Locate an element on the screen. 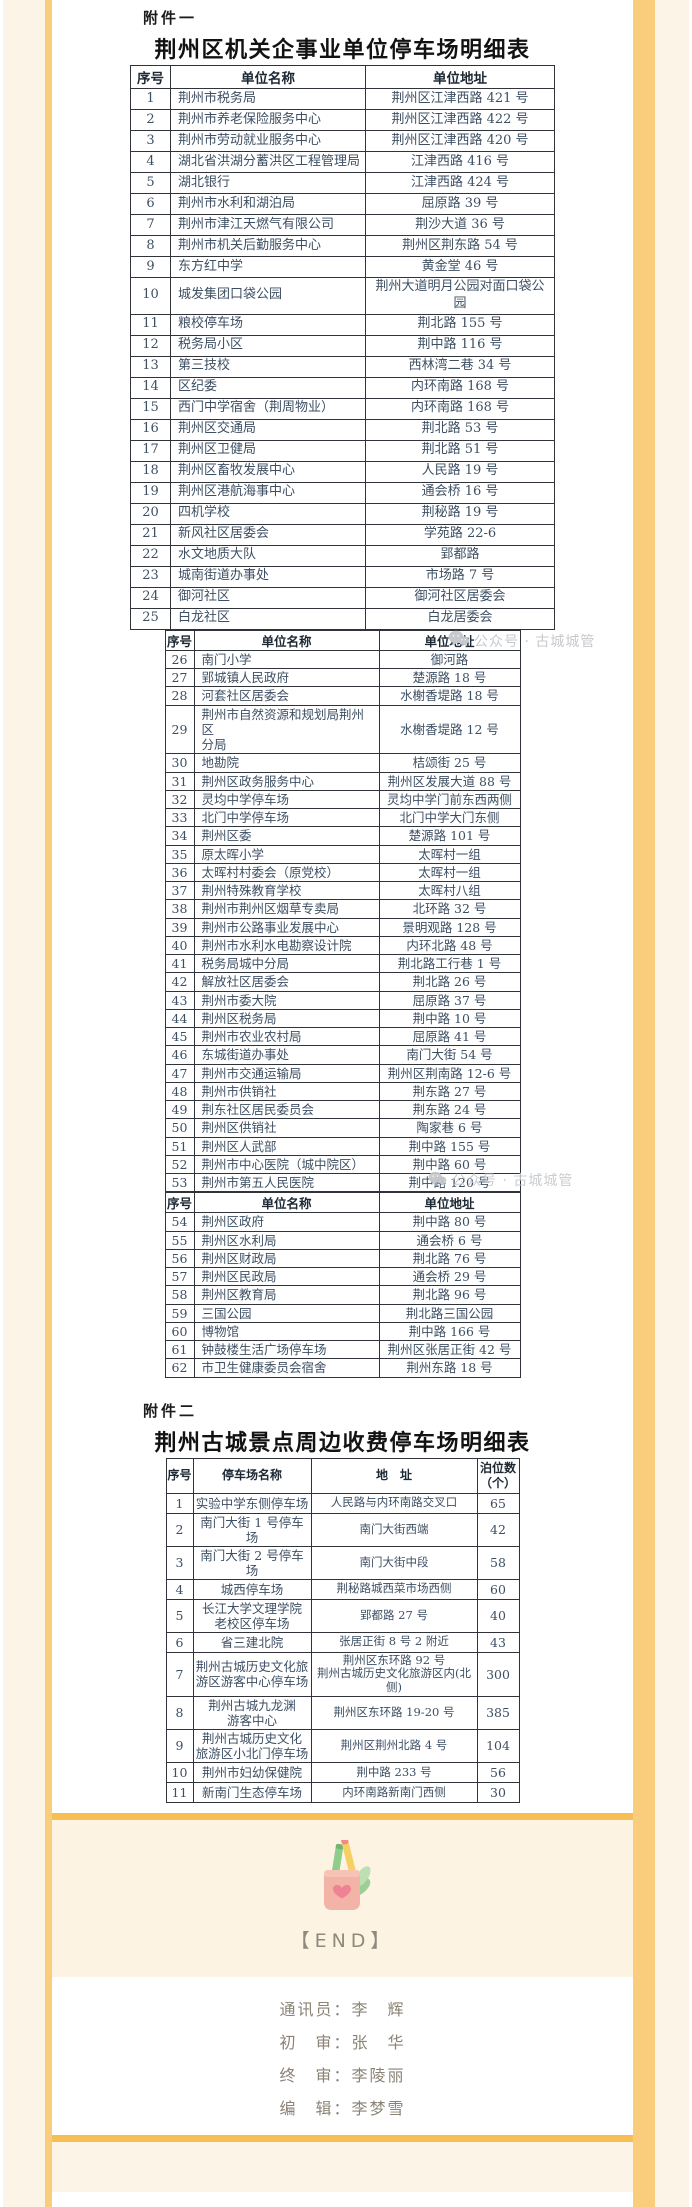 This screenshot has height=2207, width=692. table-row: 2 南门大街 1 号停车场 南门大街西端 42 is located at coordinates (342, 1529).